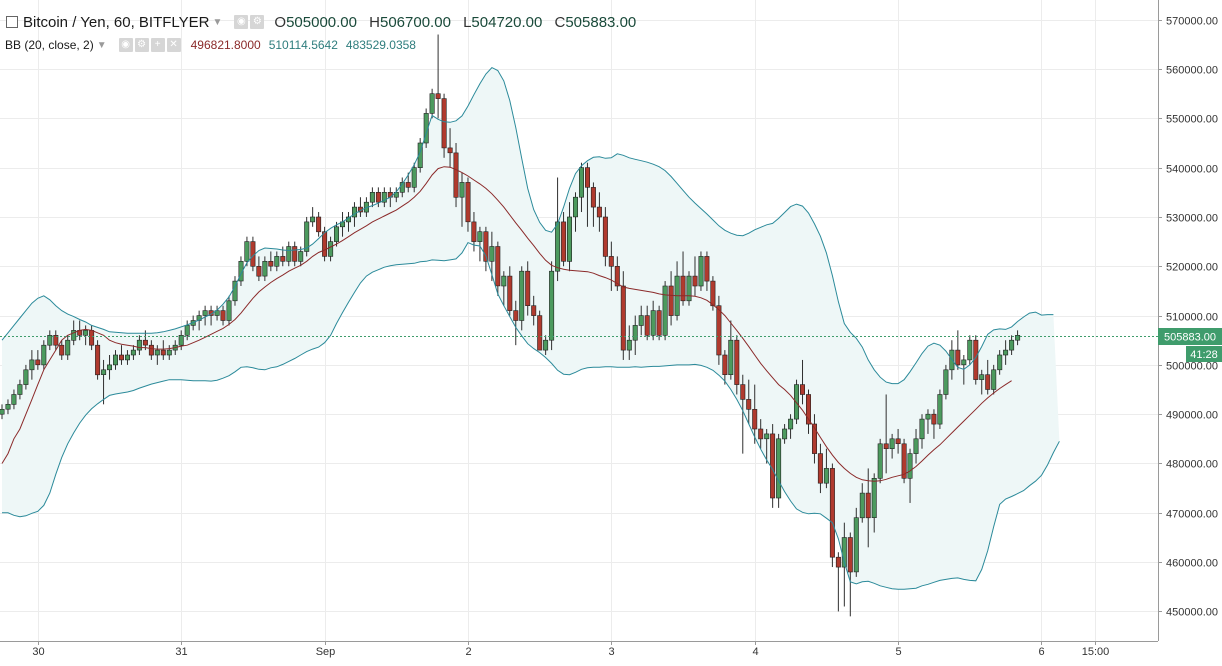 This screenshot has width=1222, height=666. I want to click on x-tick-label: 4, so click(755, 652).